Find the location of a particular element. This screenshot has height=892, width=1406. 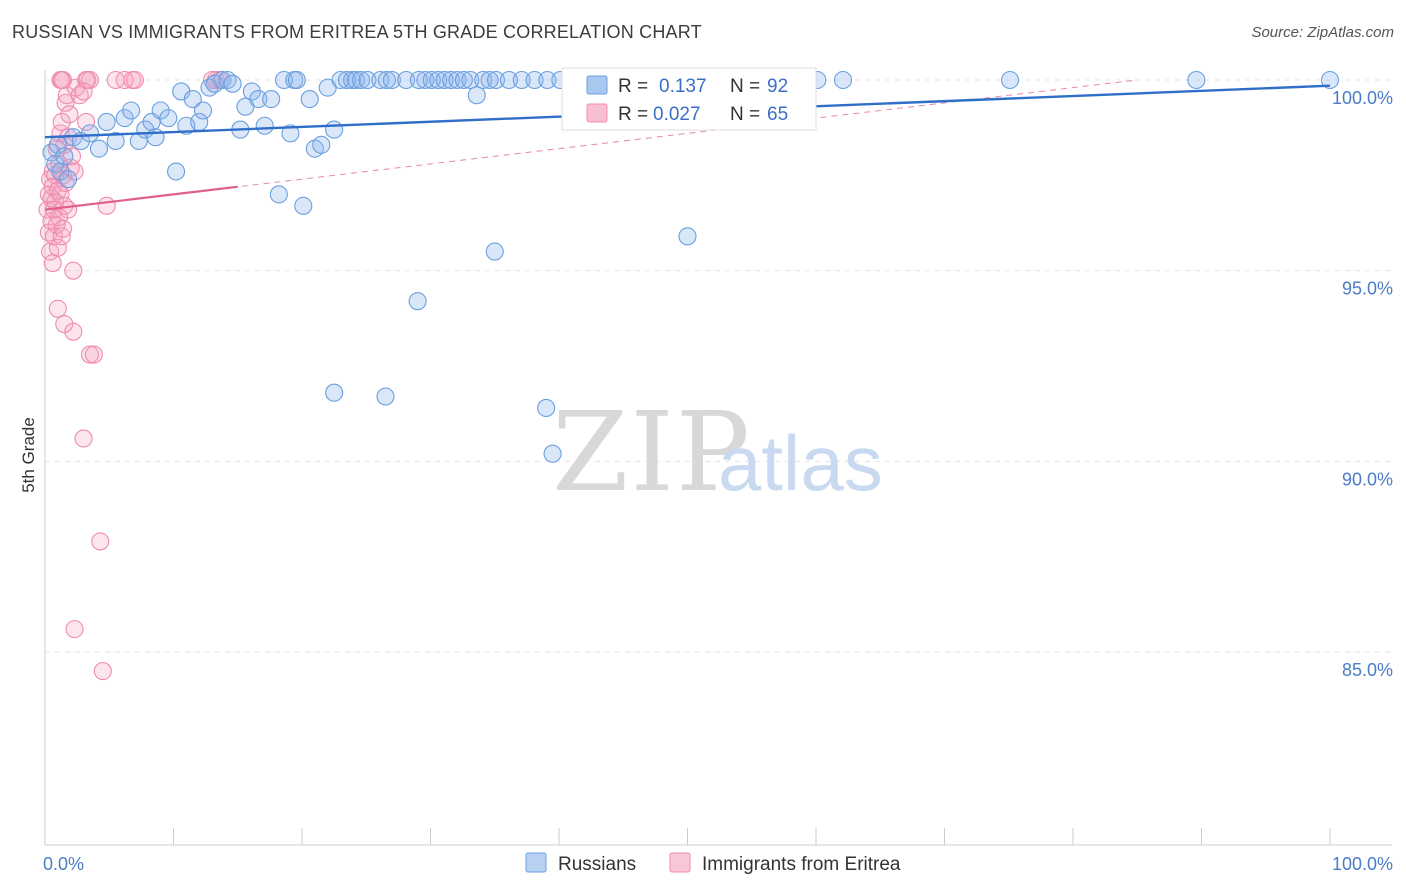

watermark-atlas: atlas is located at coordinates (800, 463).